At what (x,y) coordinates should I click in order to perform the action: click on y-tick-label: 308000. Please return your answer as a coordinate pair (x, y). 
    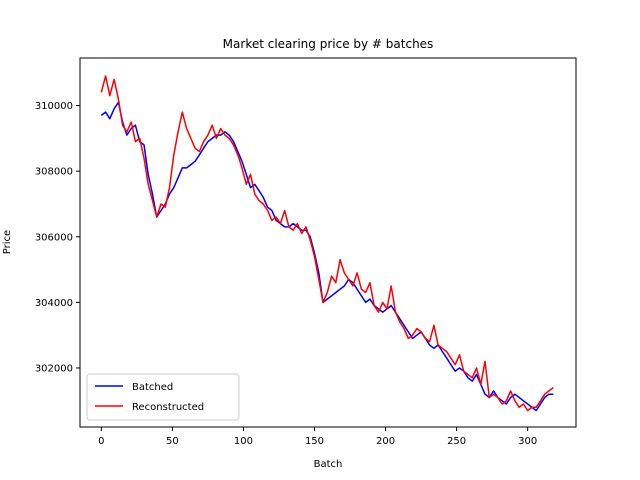
    Looking at the image, I should click on (54, 172).